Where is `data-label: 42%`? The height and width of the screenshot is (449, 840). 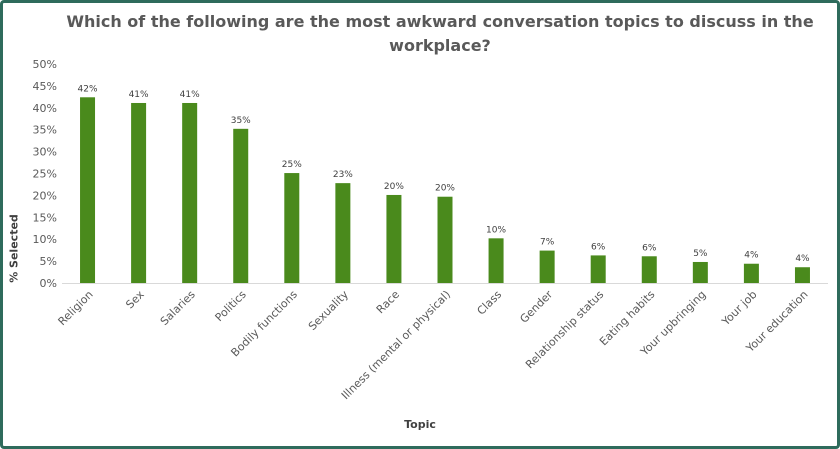
data-label: 42% is located at coordinates (88, 89).